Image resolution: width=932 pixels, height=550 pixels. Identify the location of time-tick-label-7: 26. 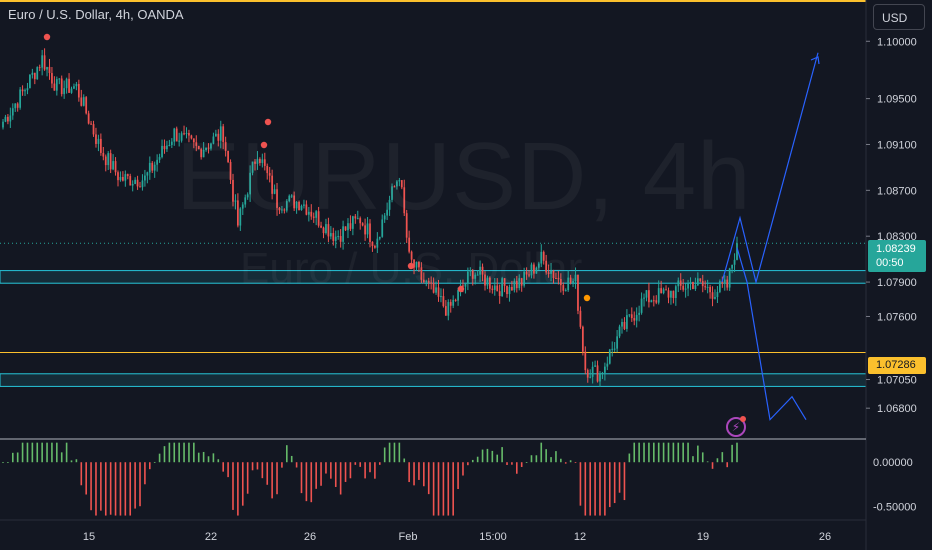
(825, 537).